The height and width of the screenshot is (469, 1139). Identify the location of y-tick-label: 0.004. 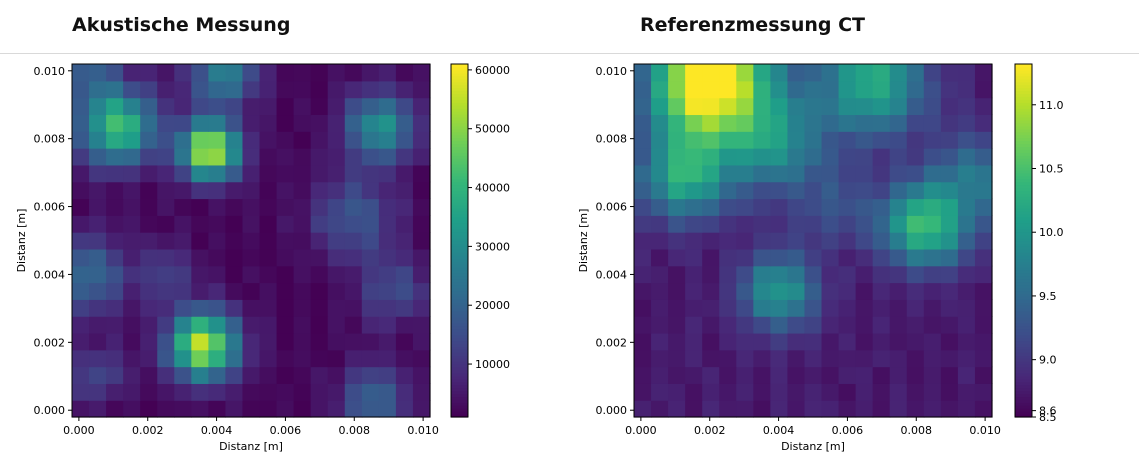
(50, 274).